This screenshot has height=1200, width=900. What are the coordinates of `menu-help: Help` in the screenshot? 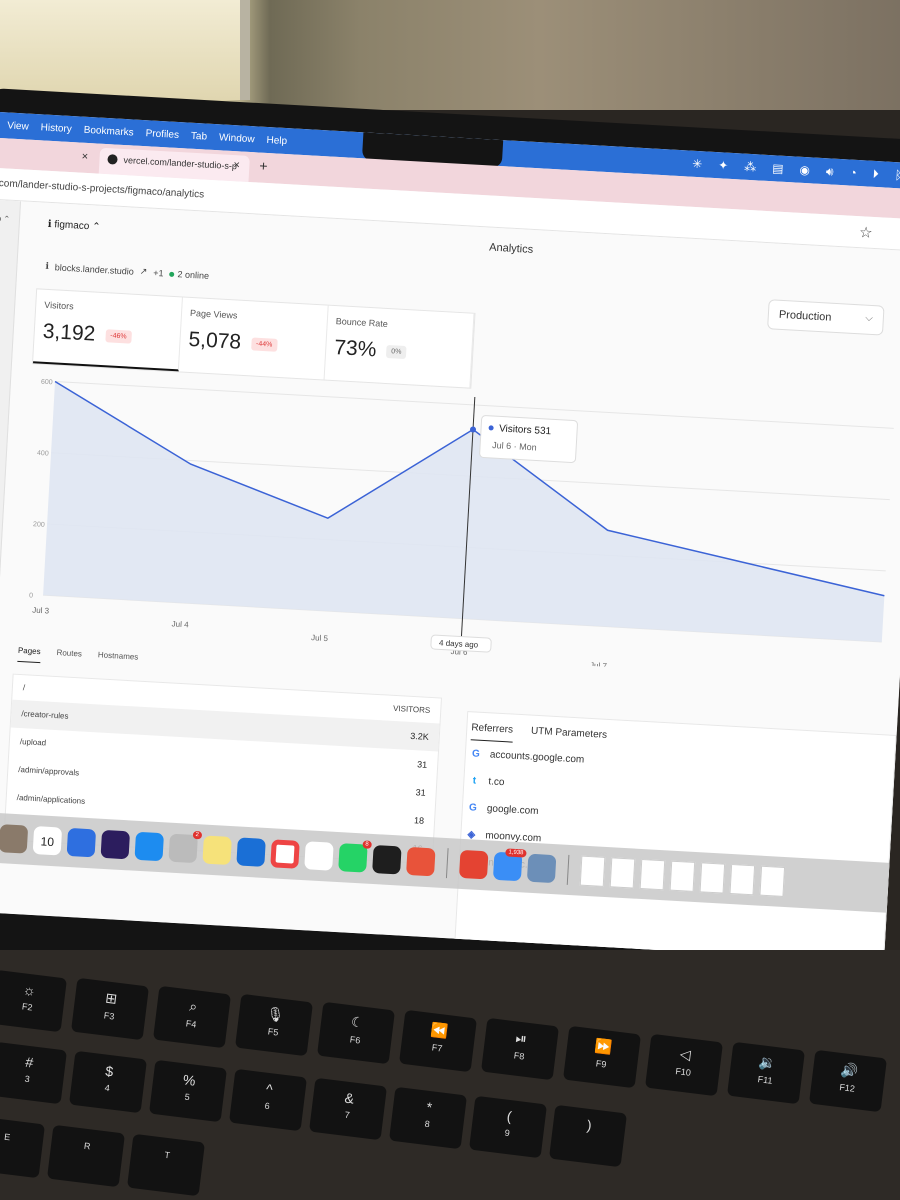 It's located at (277, 140).